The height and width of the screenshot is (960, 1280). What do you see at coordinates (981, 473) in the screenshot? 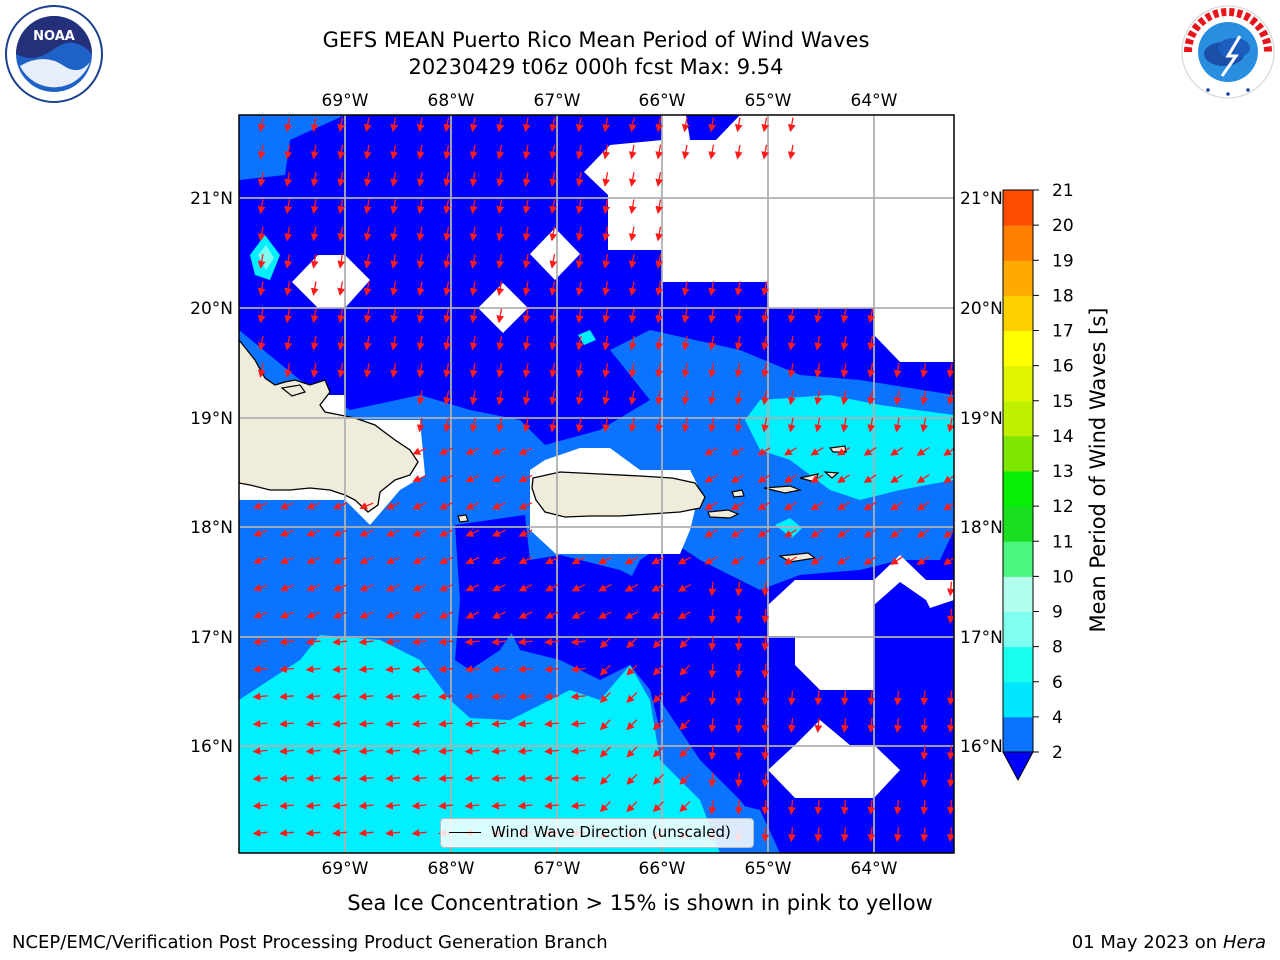
I see `lat-labels-right: 21°N 20°N 19°N 18°N 17°N 16°N` at bounding box center [981, 473].